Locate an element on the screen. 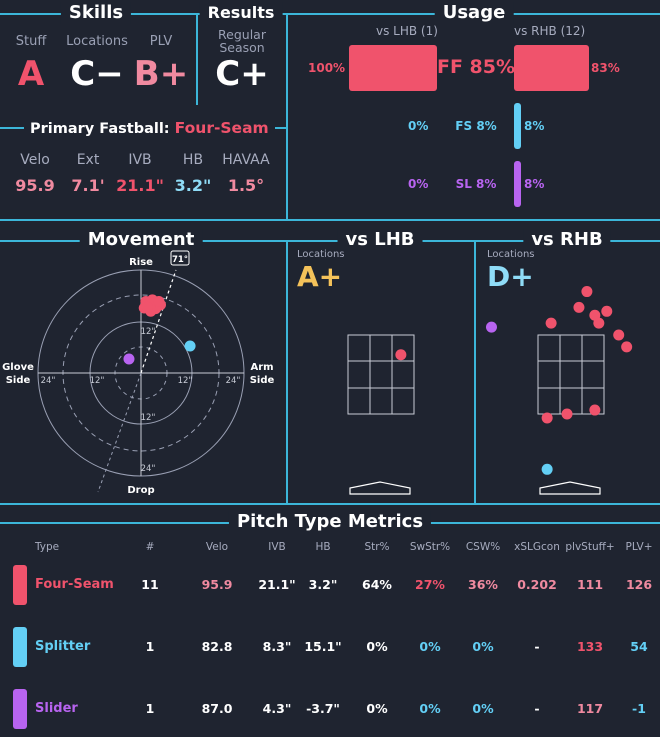 This screenshot has width=660, height=737. primary-fastball-heading: Primary Fastball: Four-Seam is located at coordinates (149, 128).